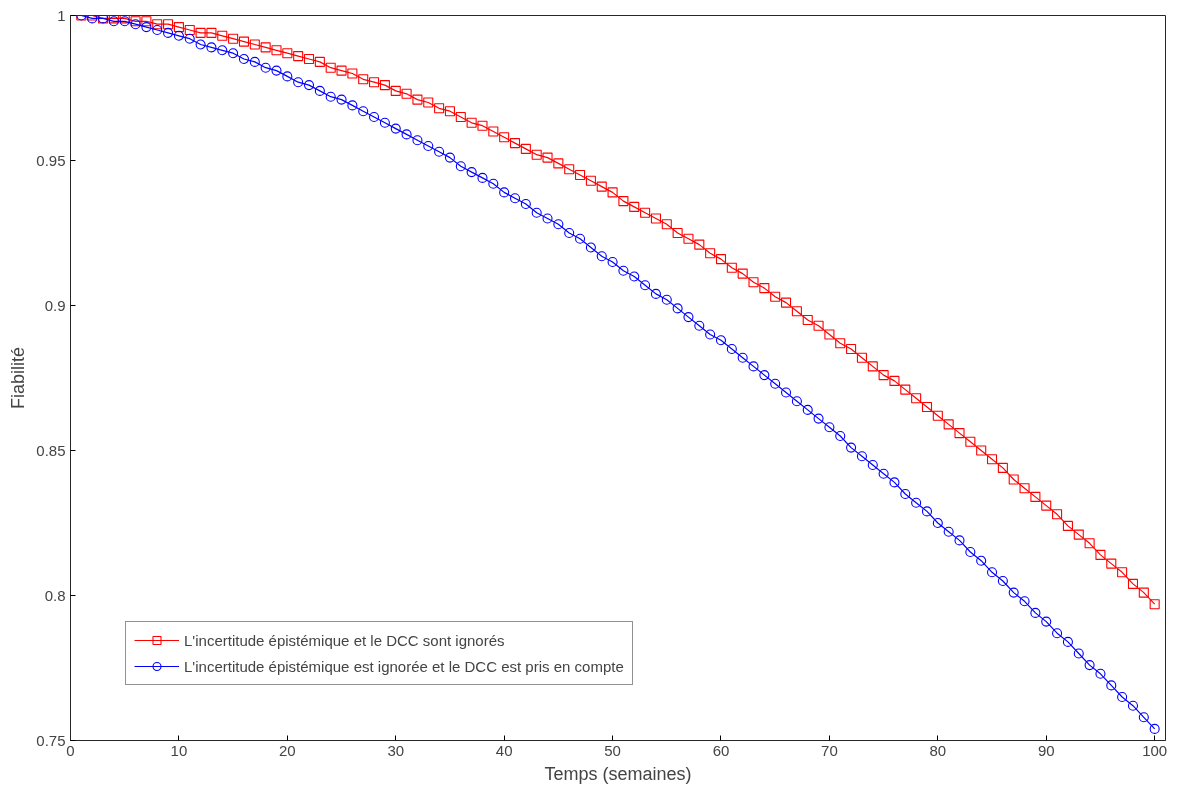  I want to click on y-tick-label: 0.95, so click(51, 160).